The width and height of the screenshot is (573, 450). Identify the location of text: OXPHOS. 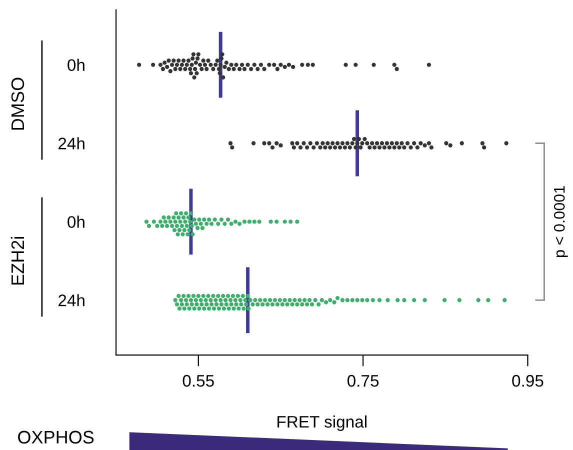
(56, 437).